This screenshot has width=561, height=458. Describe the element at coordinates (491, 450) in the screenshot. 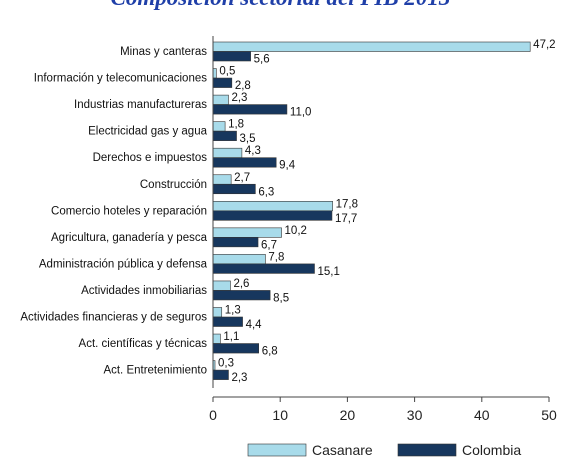

I see `legend-label-colombia: Colombia` at that location.